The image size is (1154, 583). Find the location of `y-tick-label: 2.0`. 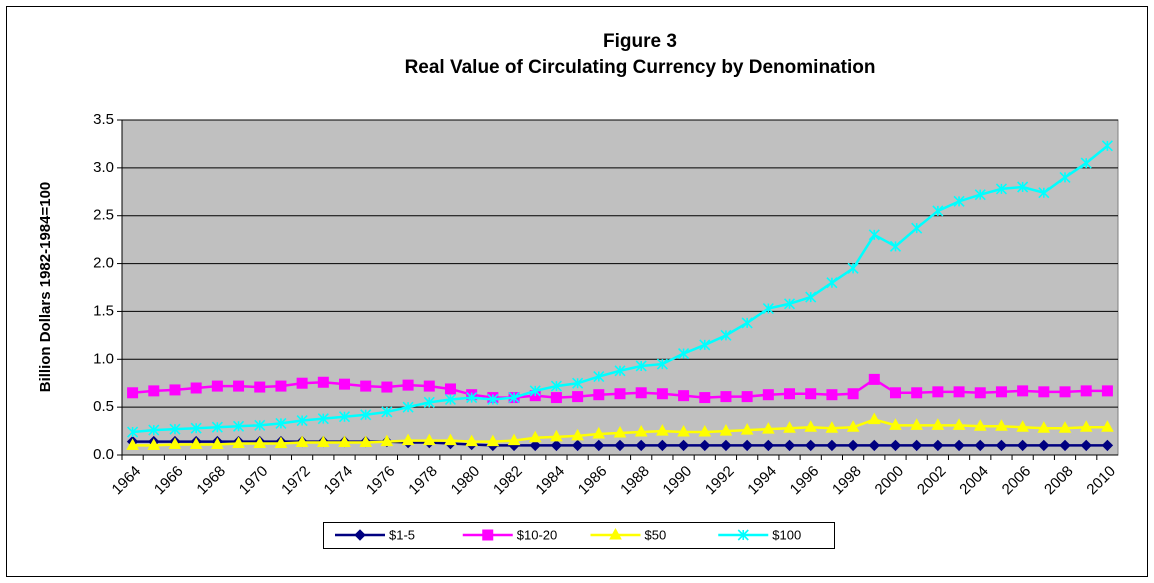

y-tick-label: 2.0 is located at coordinates (103, 263).